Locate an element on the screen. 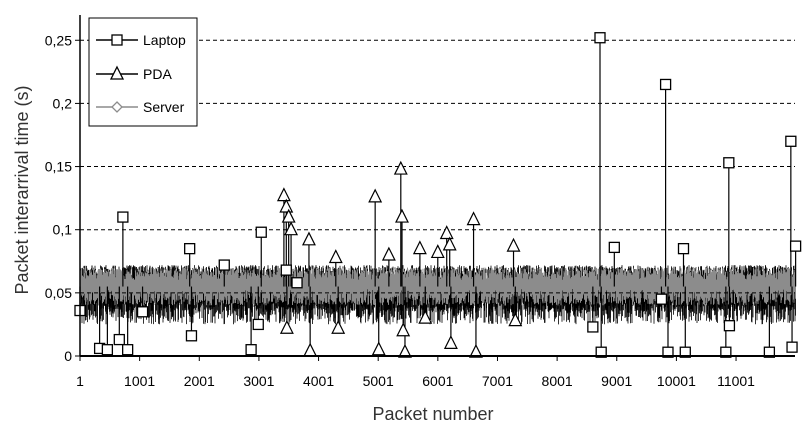 This screenshot has height=447, width=806. x-axis-title: Packet number is located at coordinates (432, 414).